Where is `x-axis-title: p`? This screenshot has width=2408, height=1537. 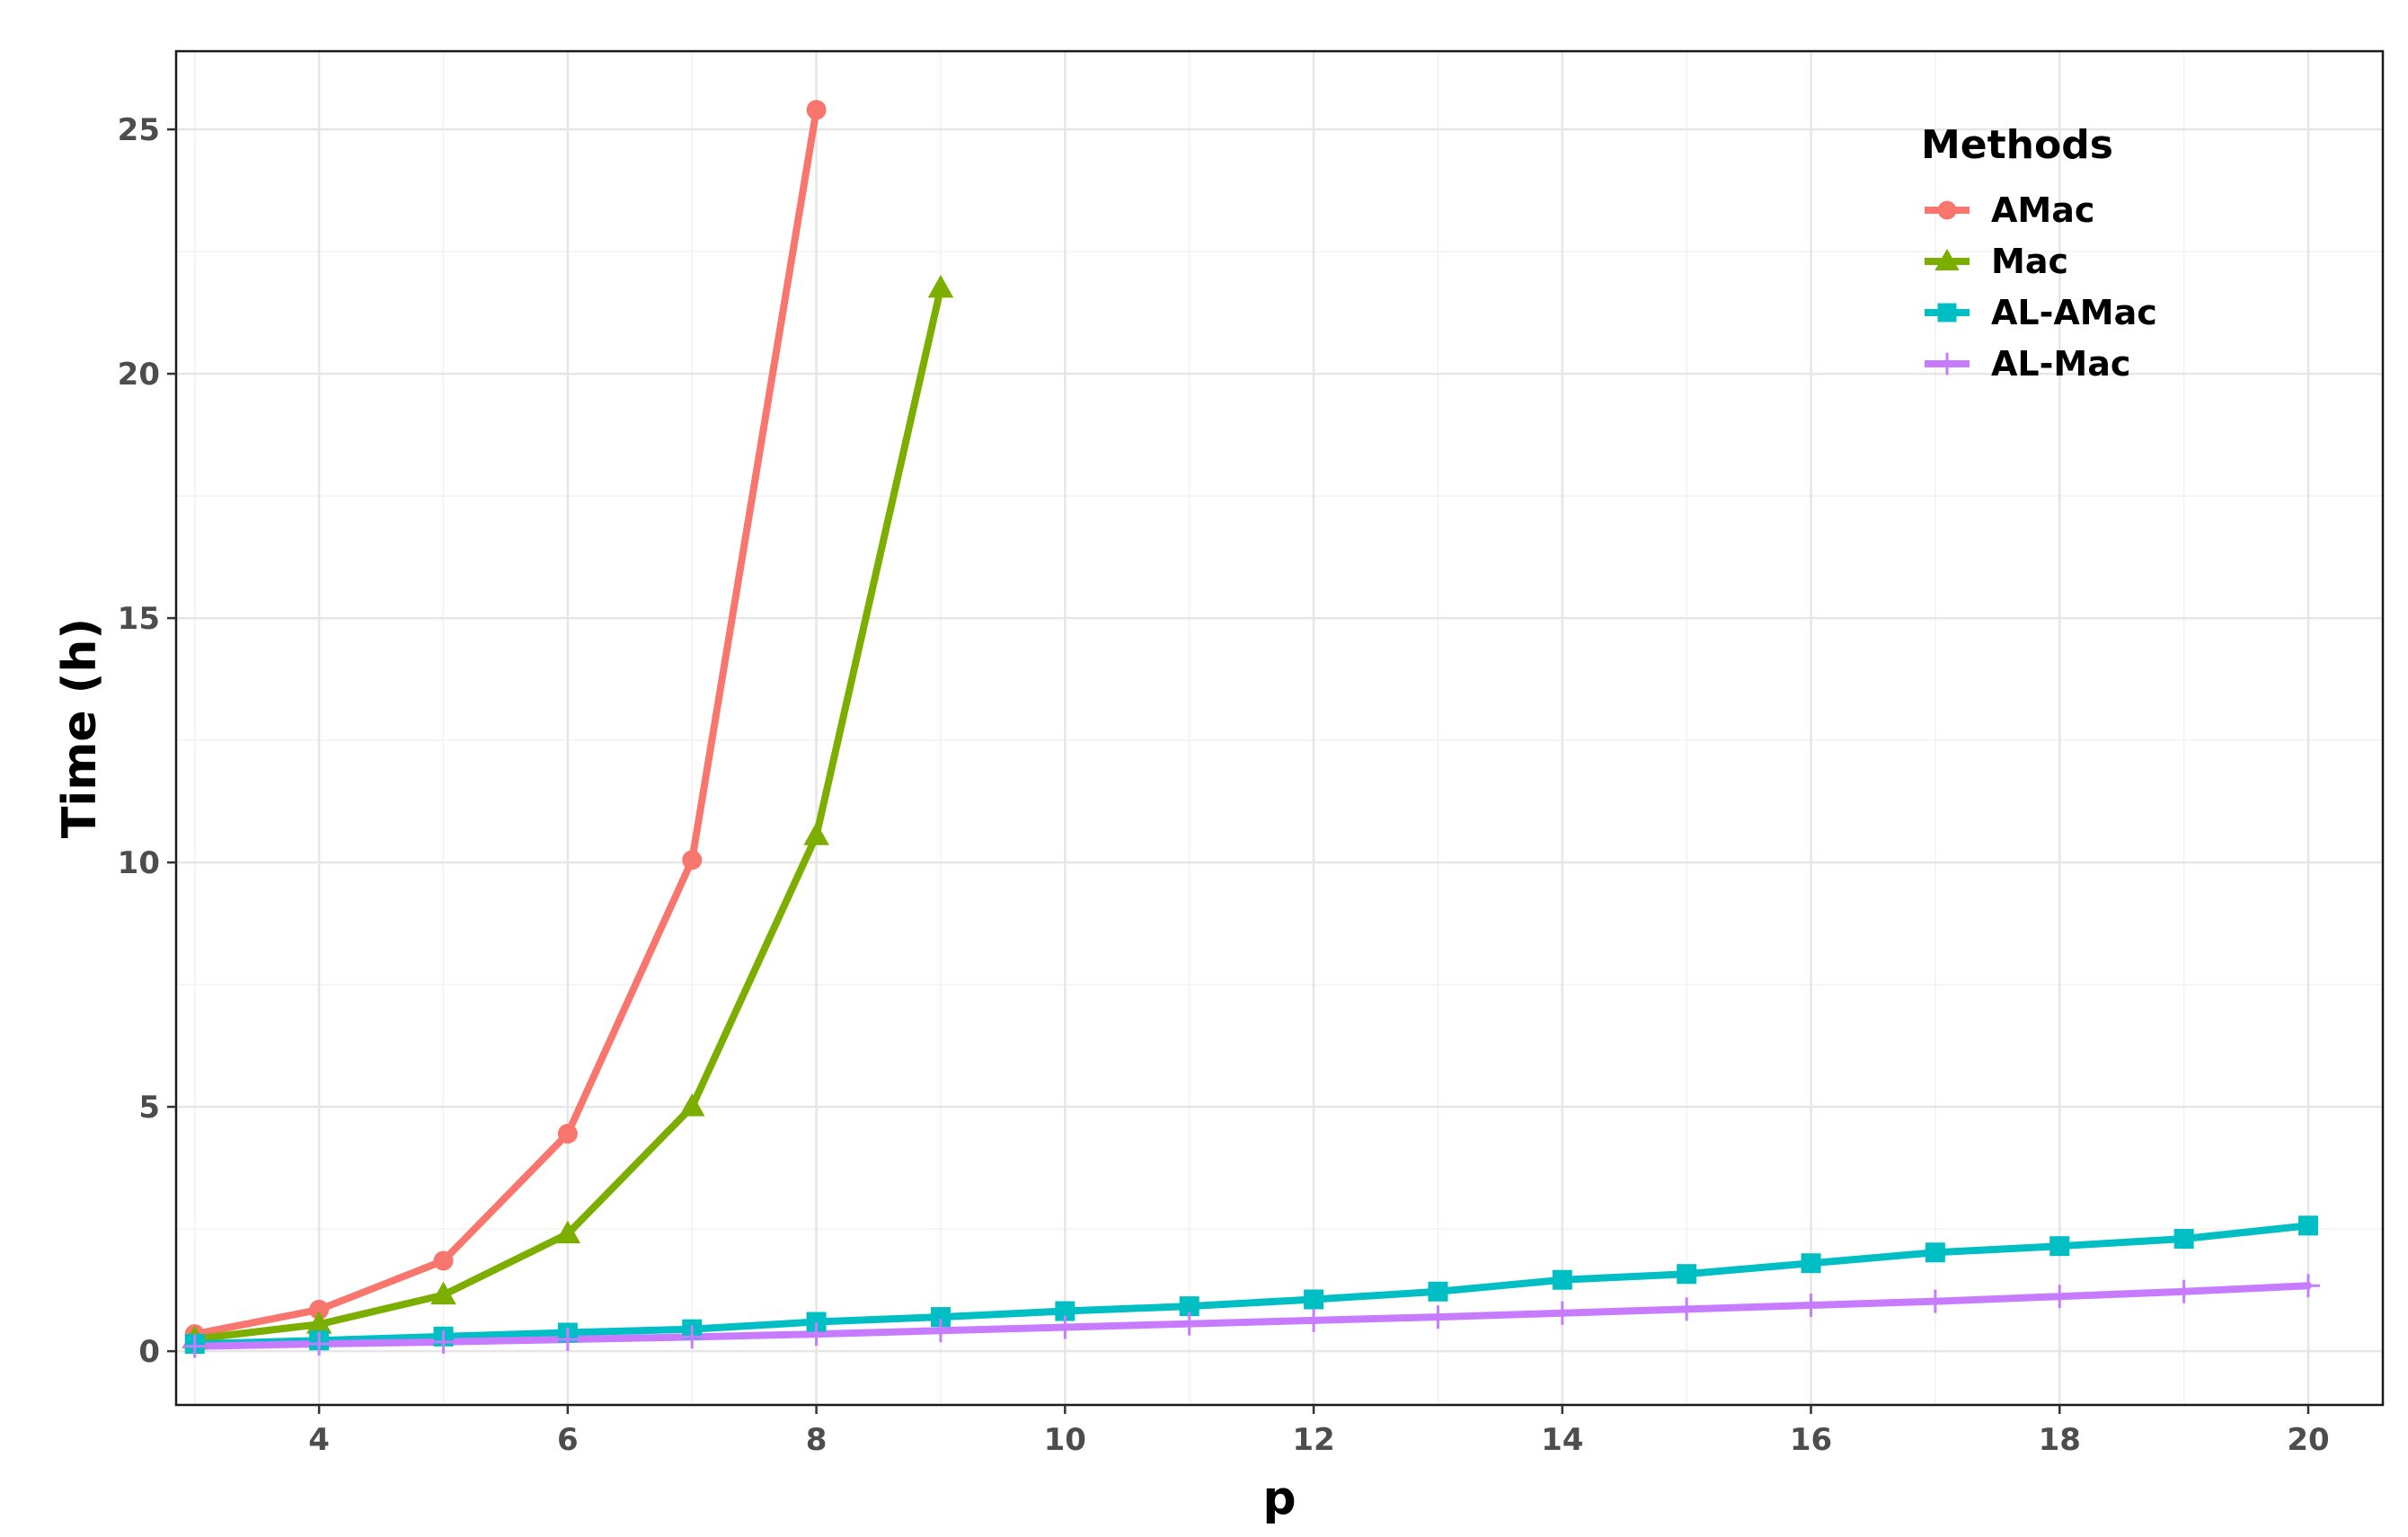
x-axis-title: p is located at coordinates (1279, 1498).